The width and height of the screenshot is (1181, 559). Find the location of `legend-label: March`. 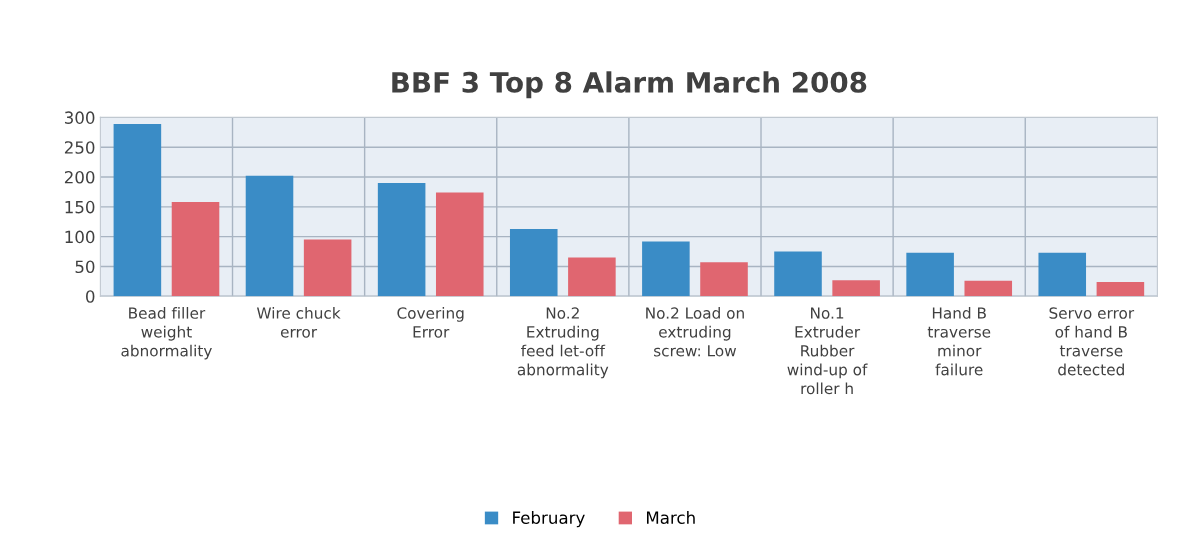

legend-label: March is located at coordinates (670, 517).